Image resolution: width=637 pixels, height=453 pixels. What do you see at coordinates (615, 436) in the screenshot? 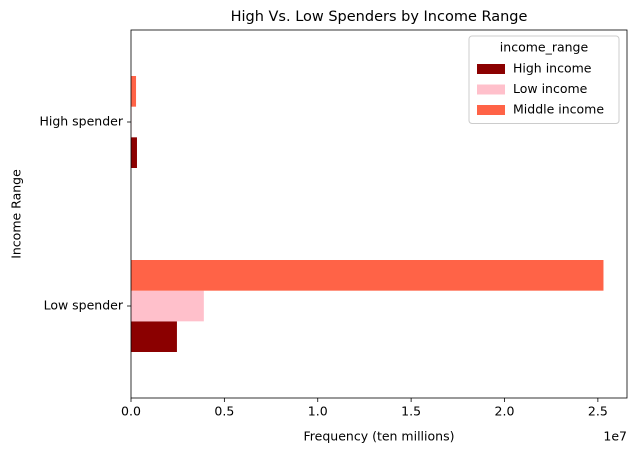
I see `x-offset-label: 1e7` at bounding box center [615, 436].